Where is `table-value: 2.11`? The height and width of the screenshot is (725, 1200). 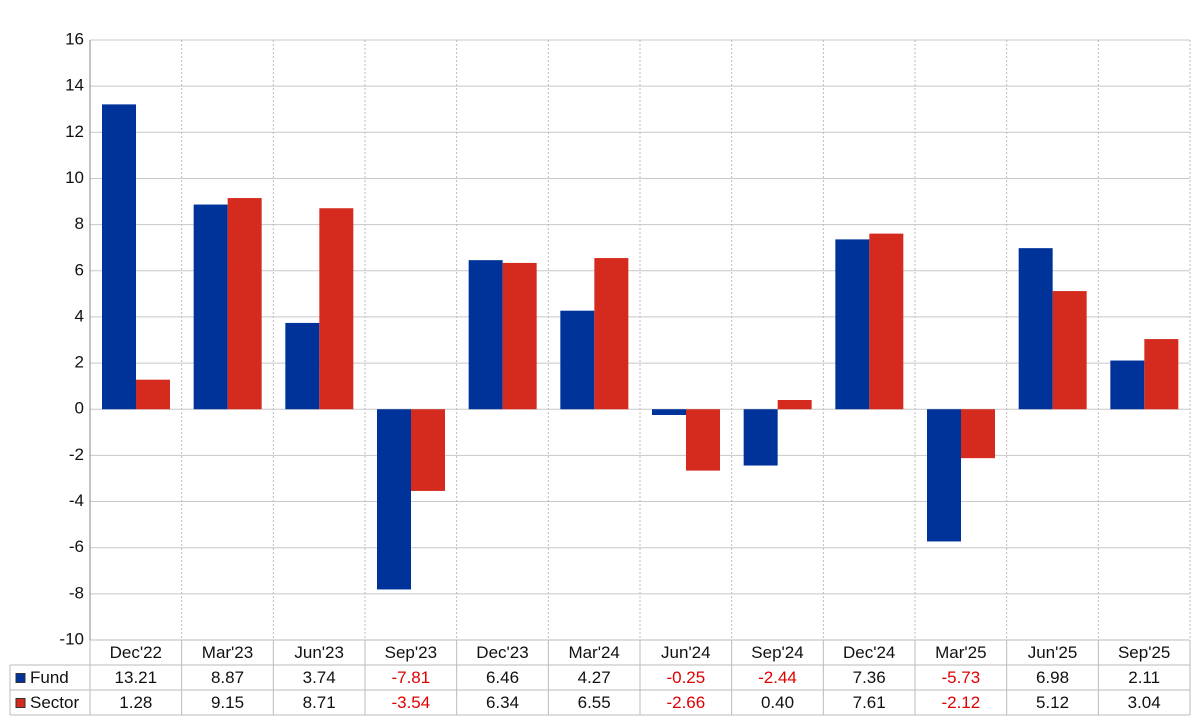
table-value: 2.11 is located at coordinates (1144, 677).